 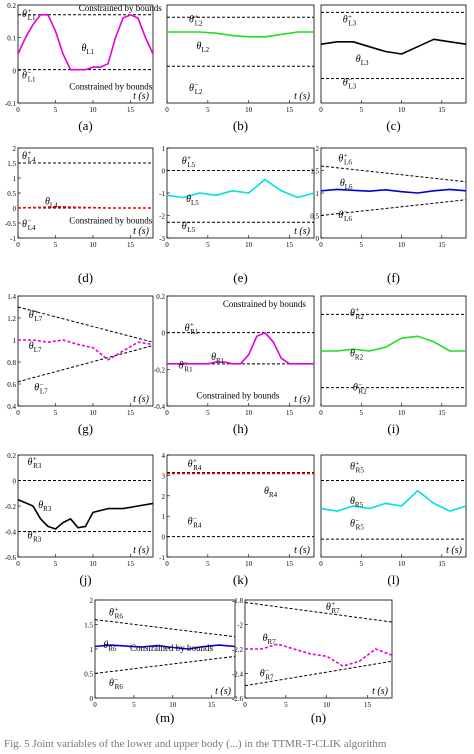 I want to click on y-tick-label: -3, so click(x=162, y=239).